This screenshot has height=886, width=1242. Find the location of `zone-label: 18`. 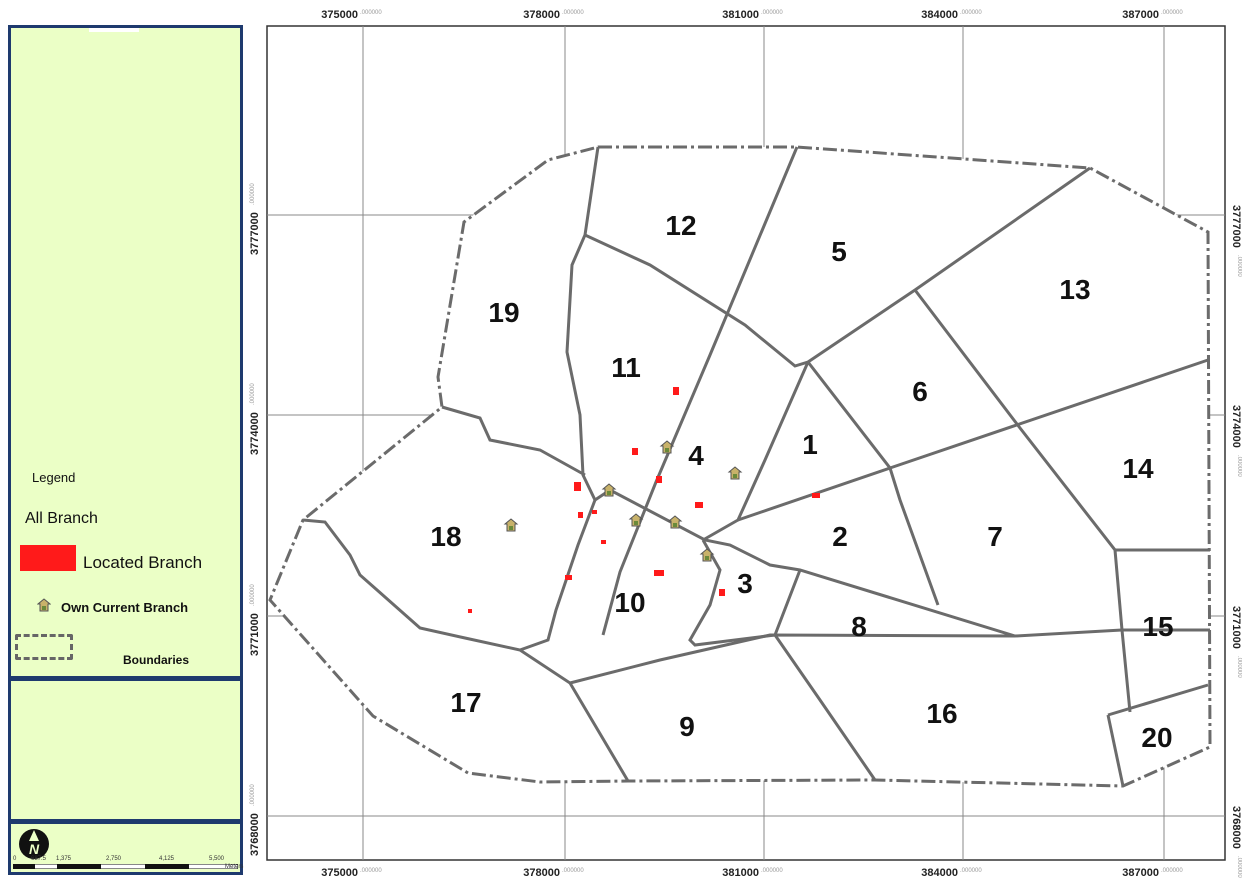

zone-label: 18 is located at coordinates (446, 536).